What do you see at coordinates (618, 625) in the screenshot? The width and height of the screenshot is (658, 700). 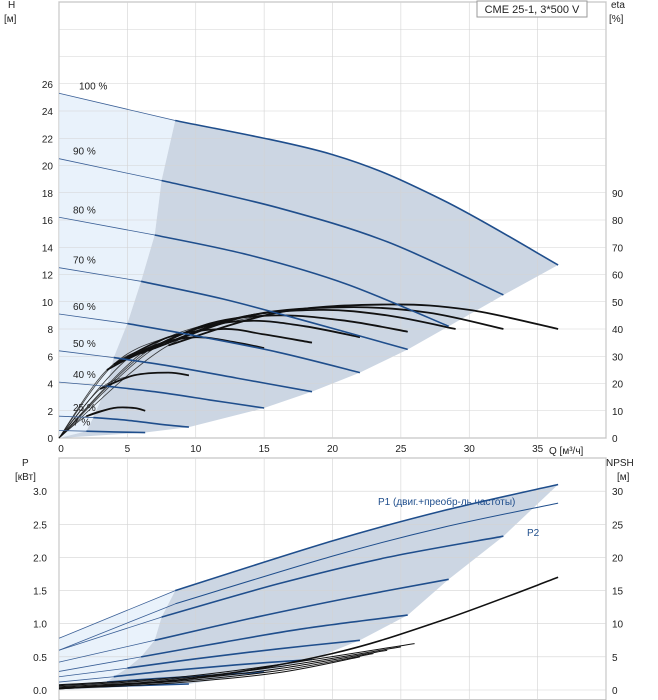 I see `bottom-y2-tick-label: 10` at bounding box center [618, 625].